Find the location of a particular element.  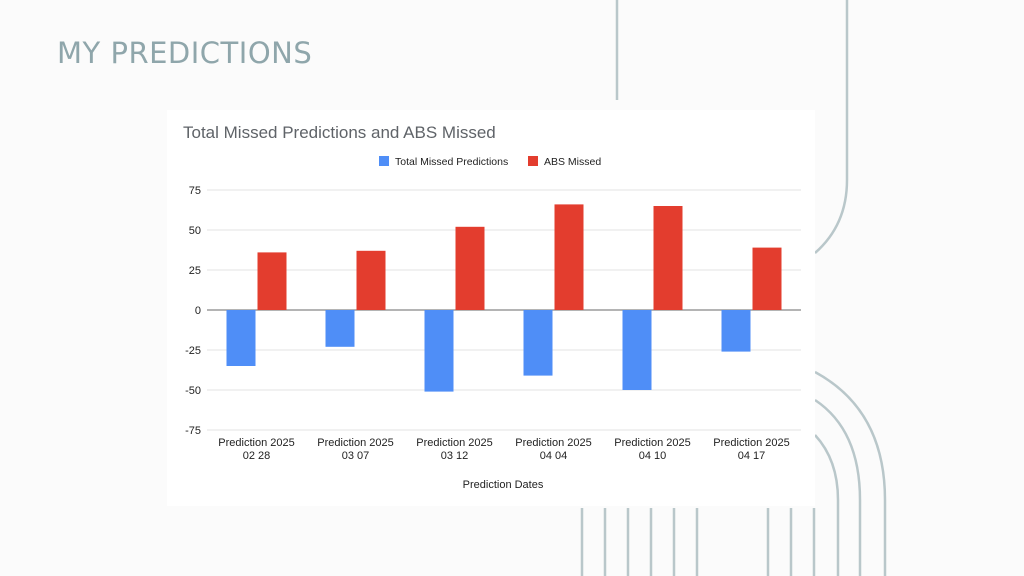

x-tick-label-line: 04 10 is located at coordinates (653, 456).